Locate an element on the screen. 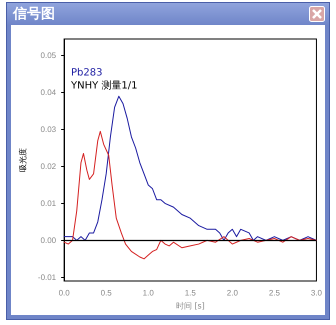 This screenshot has height=325, width=336. y-tick-label: 0.04 is located at coordinates (48, 93).